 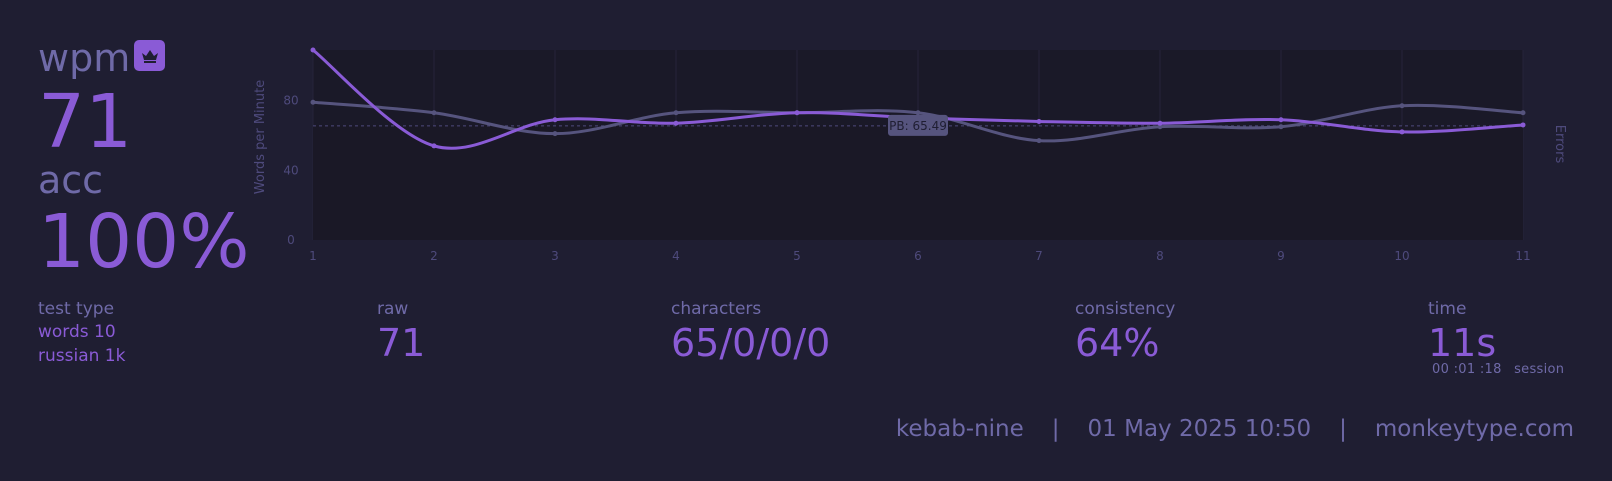 I want to click on consistency-value: 64%, so click(x=1117, y=343).